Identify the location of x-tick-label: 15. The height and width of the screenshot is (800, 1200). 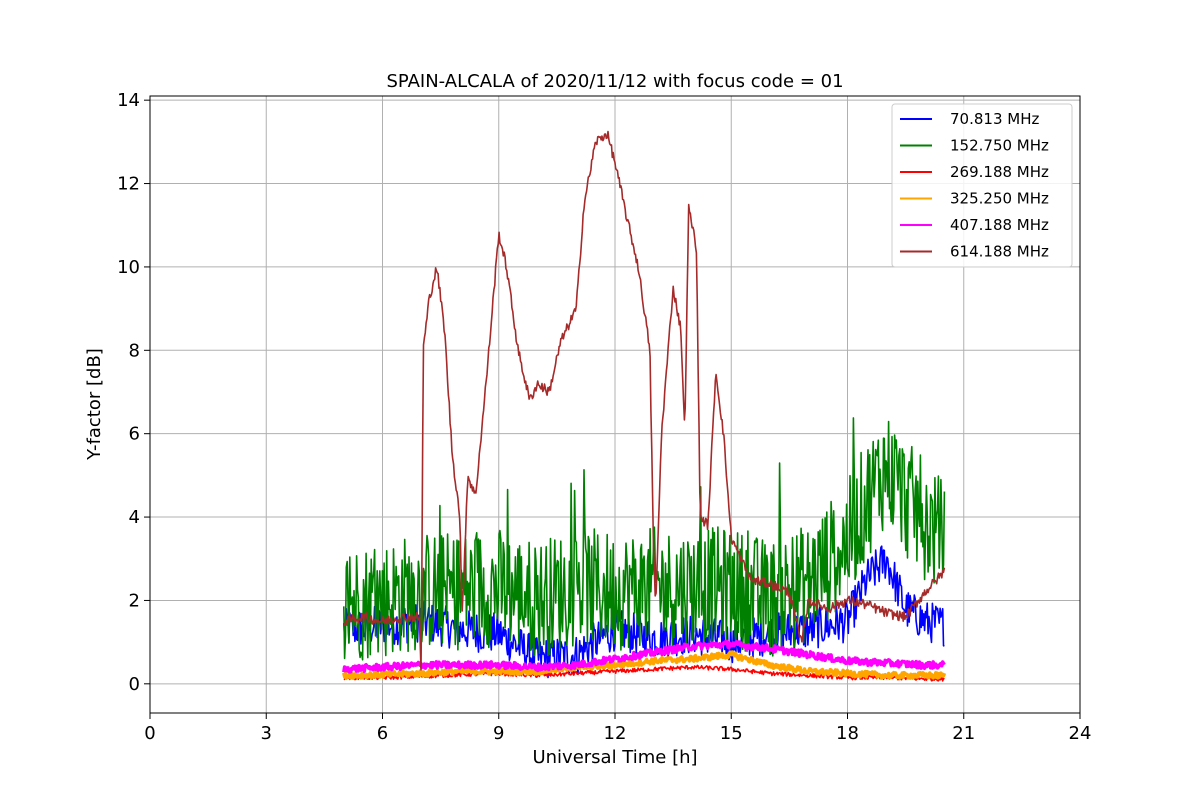
(731, 733).